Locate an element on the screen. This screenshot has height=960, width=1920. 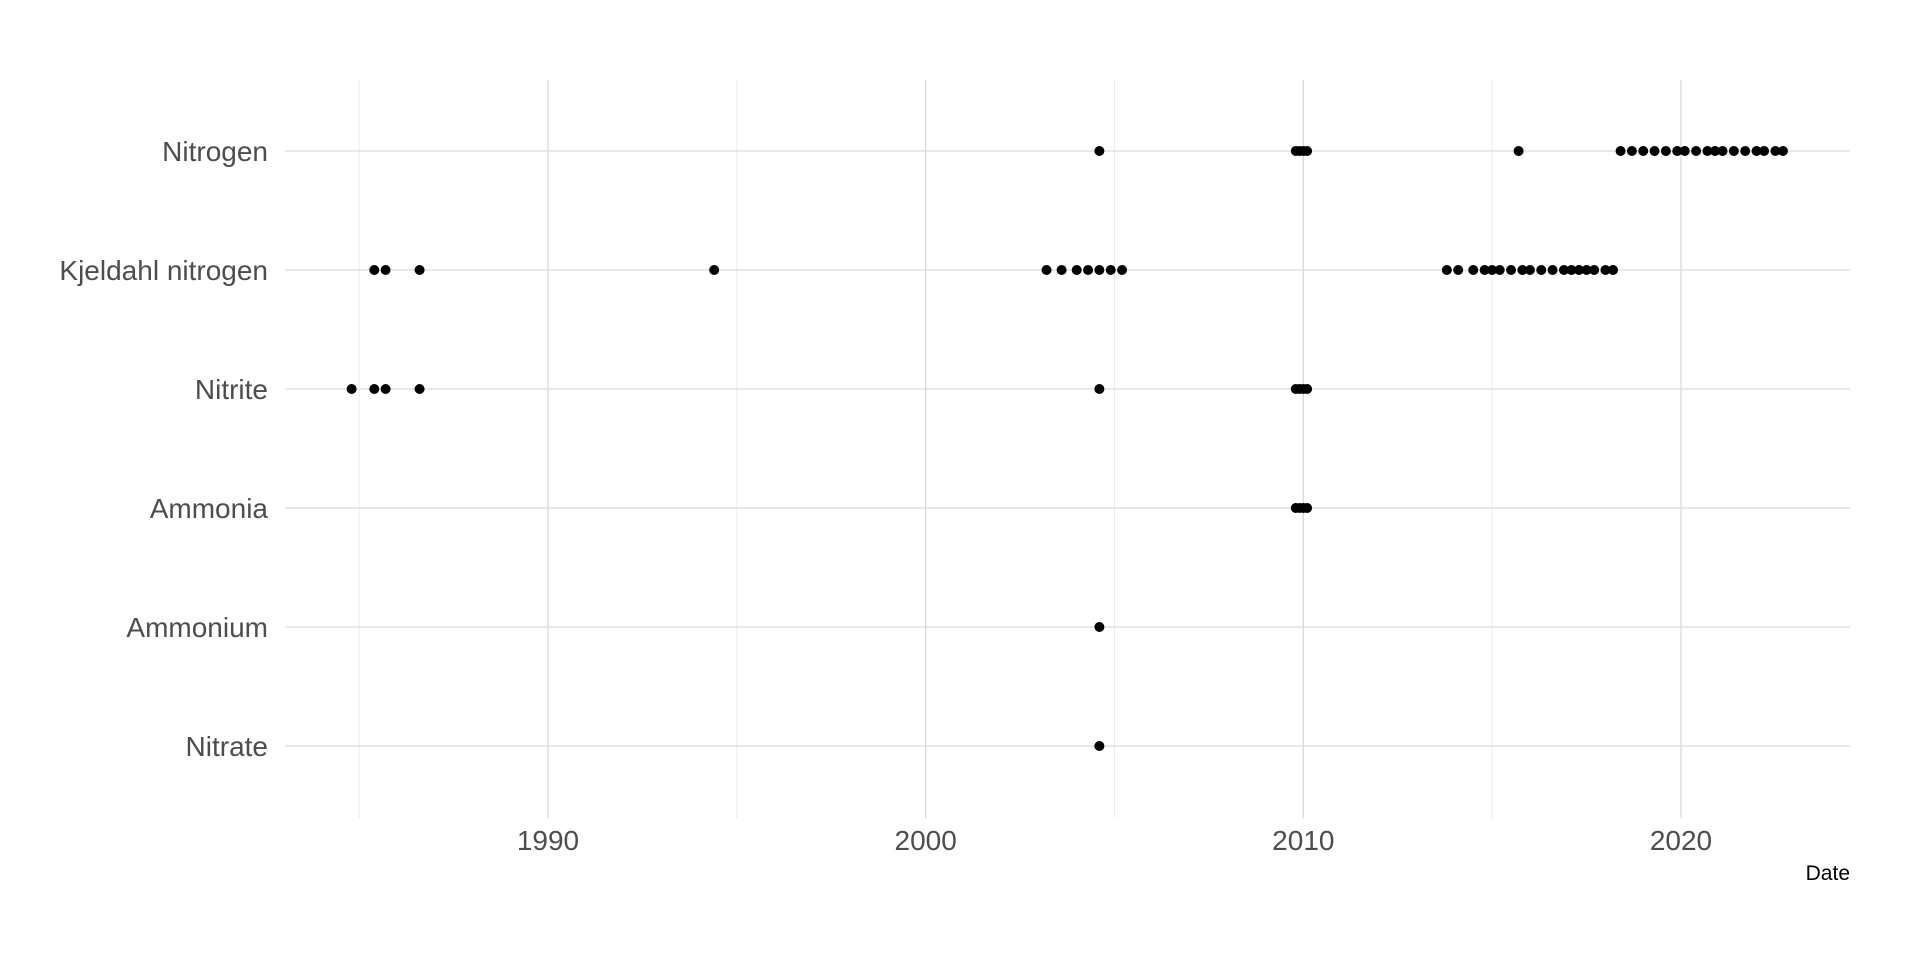
x-axis-title: Date is located at coordinates (1828, 873).